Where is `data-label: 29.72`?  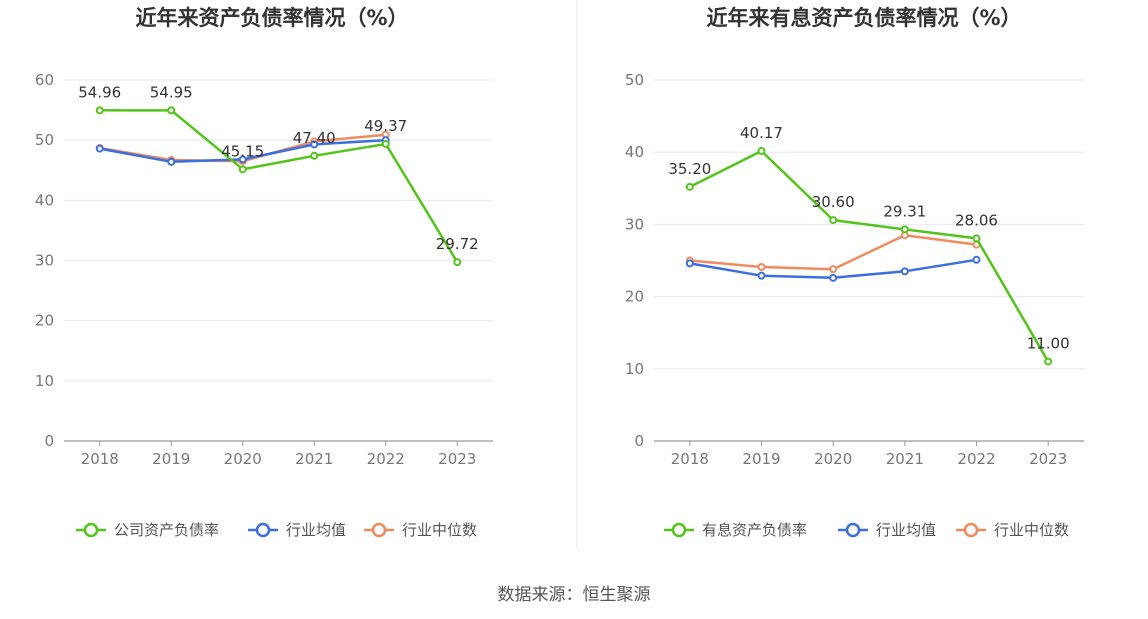
data-label: 29.72 is located at coordinates (457, 244).